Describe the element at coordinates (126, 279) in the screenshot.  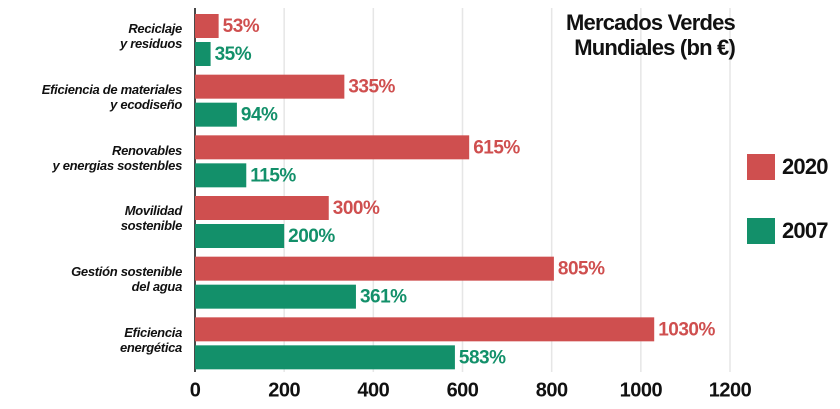
I see `category-label: Gestión sostenible del agua` at that location.